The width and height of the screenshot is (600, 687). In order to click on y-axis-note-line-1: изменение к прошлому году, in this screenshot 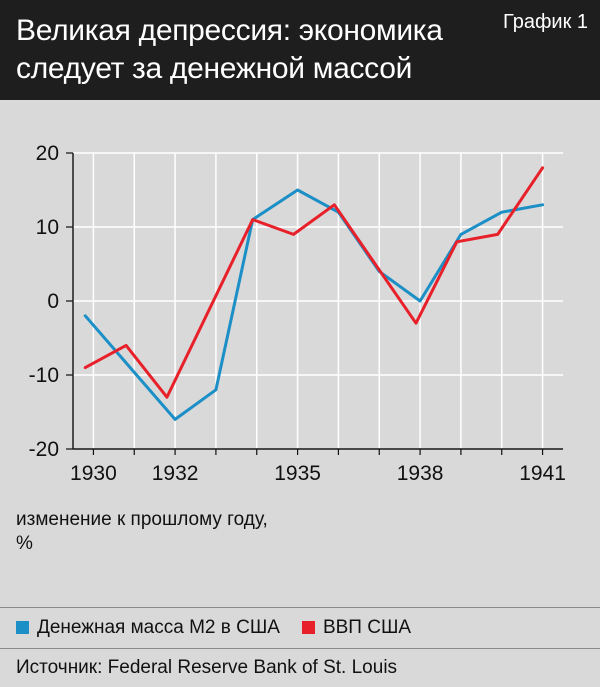, I will do `click(142, 519)`.